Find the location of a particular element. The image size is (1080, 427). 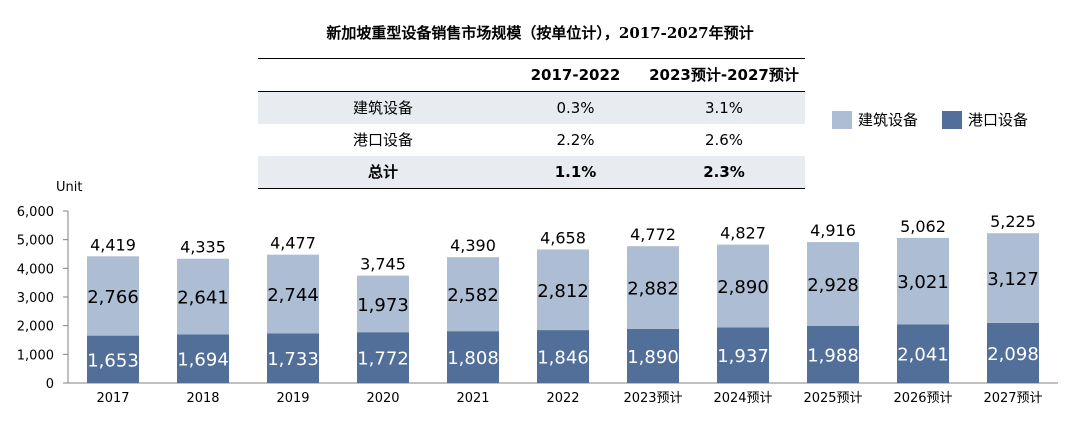

y-tick-label: 0 is located at coordinates (50, 384).